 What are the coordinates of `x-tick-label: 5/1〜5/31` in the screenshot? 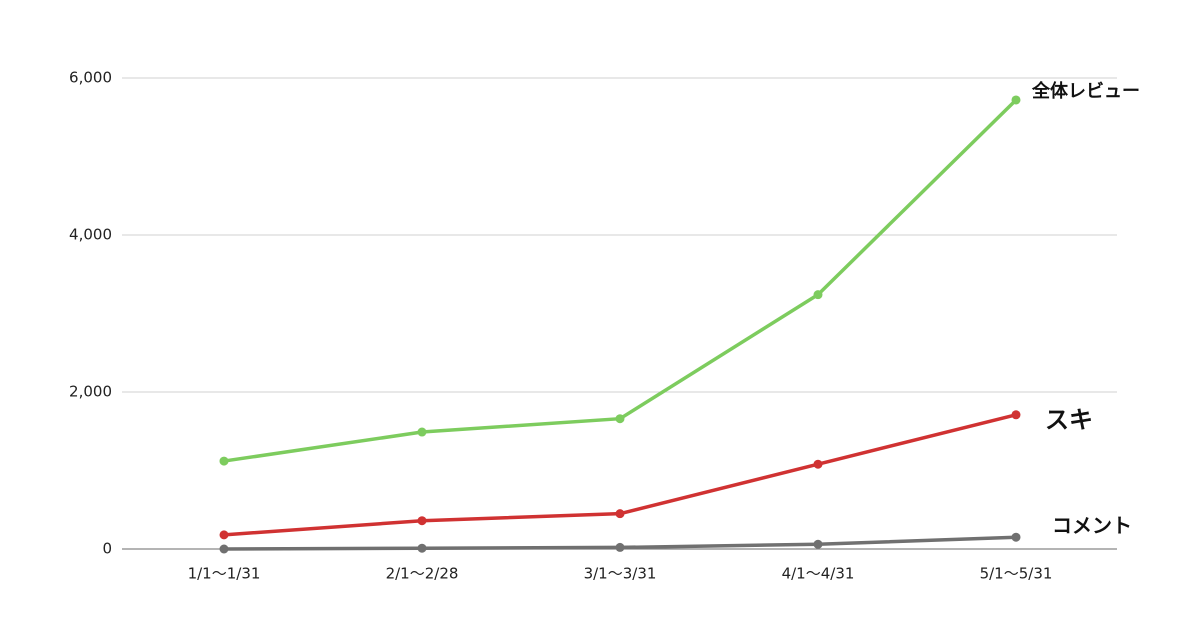 It's located at (1016, 574).